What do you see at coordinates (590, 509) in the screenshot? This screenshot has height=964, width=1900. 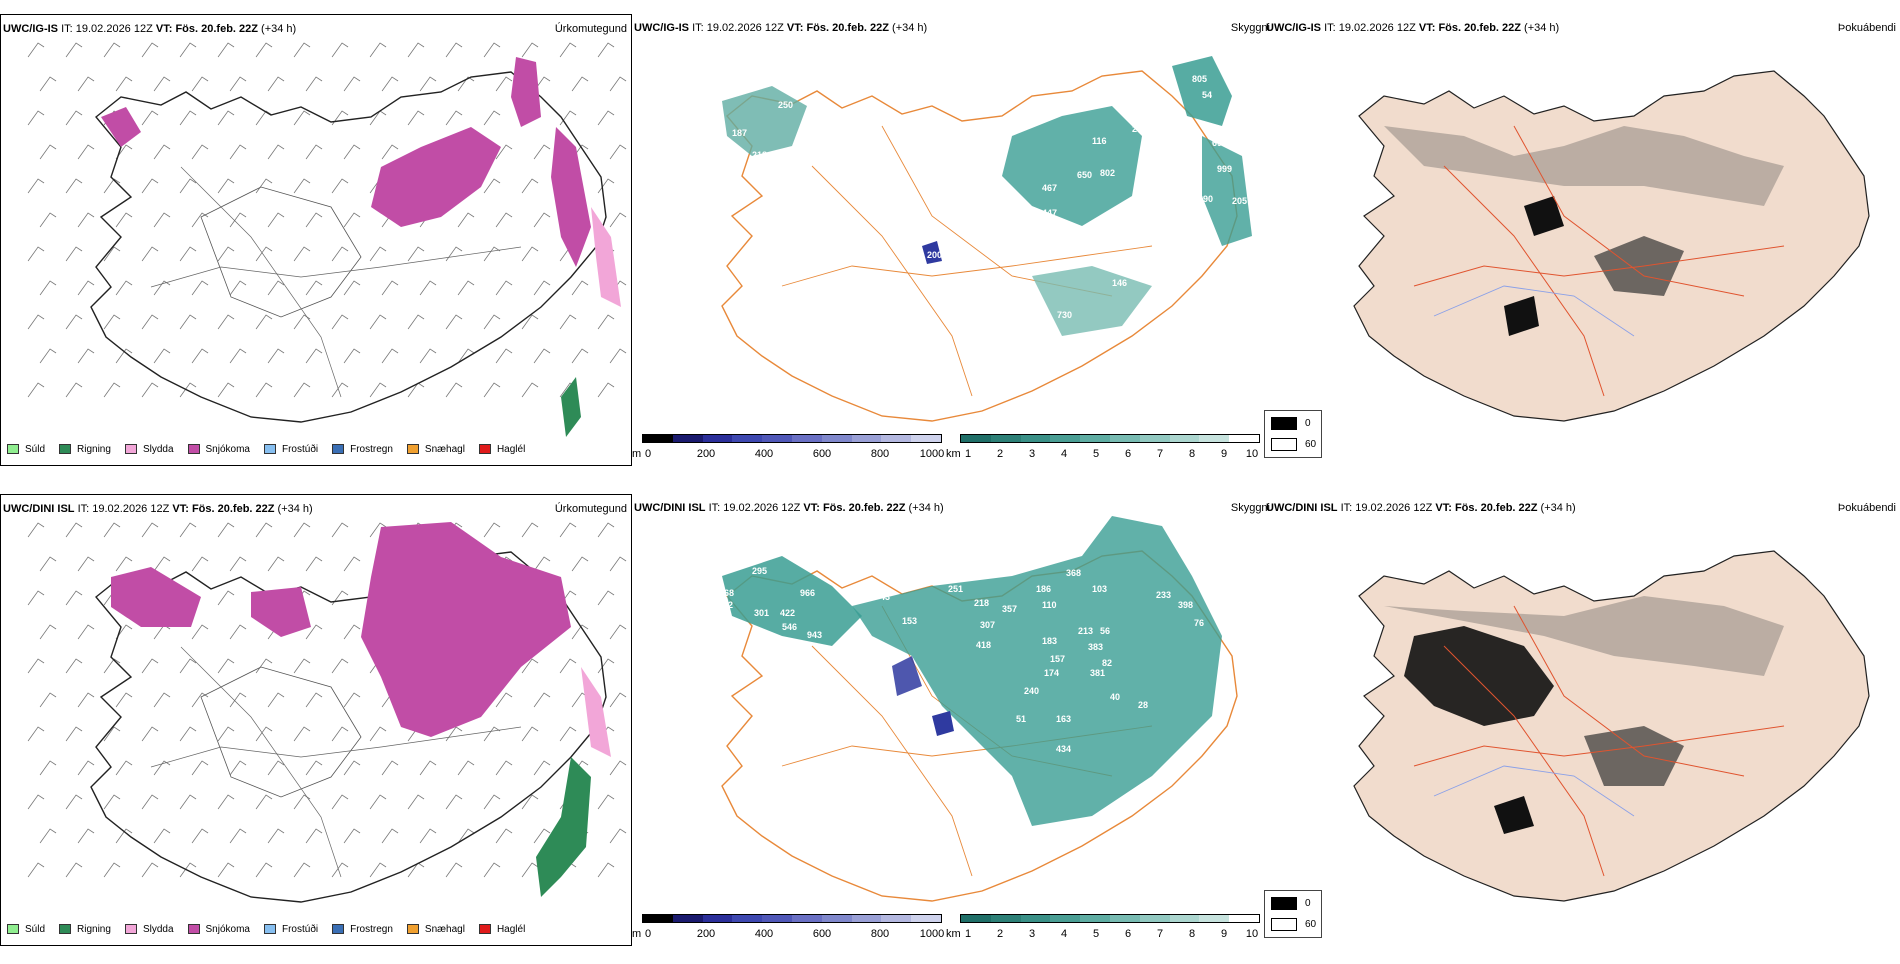 I see `panel-title: Úrkomutegund` at bounding box center [590, 509].